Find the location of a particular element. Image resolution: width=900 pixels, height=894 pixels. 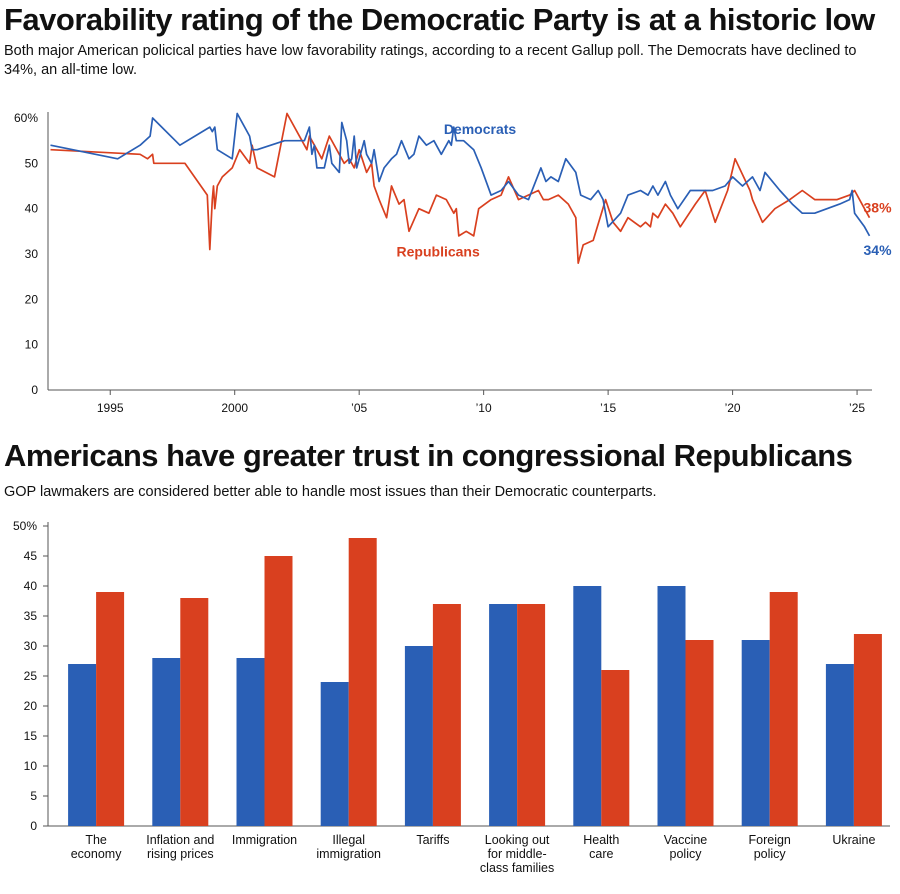

y-tick-label: 5 is located at coordinates (33, 796).